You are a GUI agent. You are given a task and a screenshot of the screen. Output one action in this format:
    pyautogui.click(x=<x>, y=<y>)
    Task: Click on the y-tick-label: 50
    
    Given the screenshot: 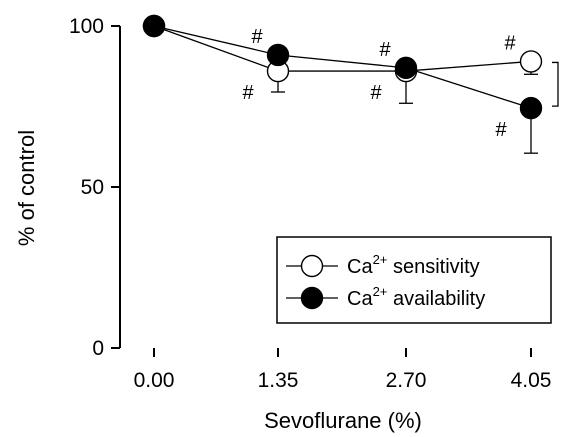 What is the action you would take?
    pyautogui.click(x=92, y=187)
    